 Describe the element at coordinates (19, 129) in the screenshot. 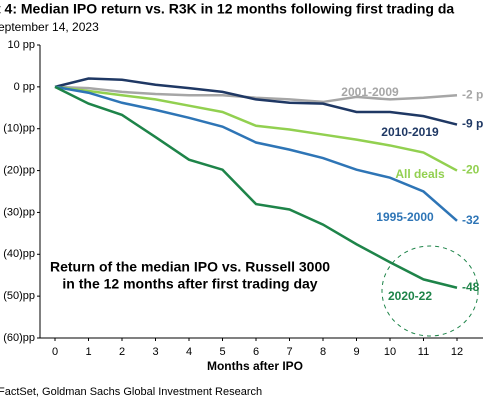

I see `y-tick-label: (10)pp` at that location.